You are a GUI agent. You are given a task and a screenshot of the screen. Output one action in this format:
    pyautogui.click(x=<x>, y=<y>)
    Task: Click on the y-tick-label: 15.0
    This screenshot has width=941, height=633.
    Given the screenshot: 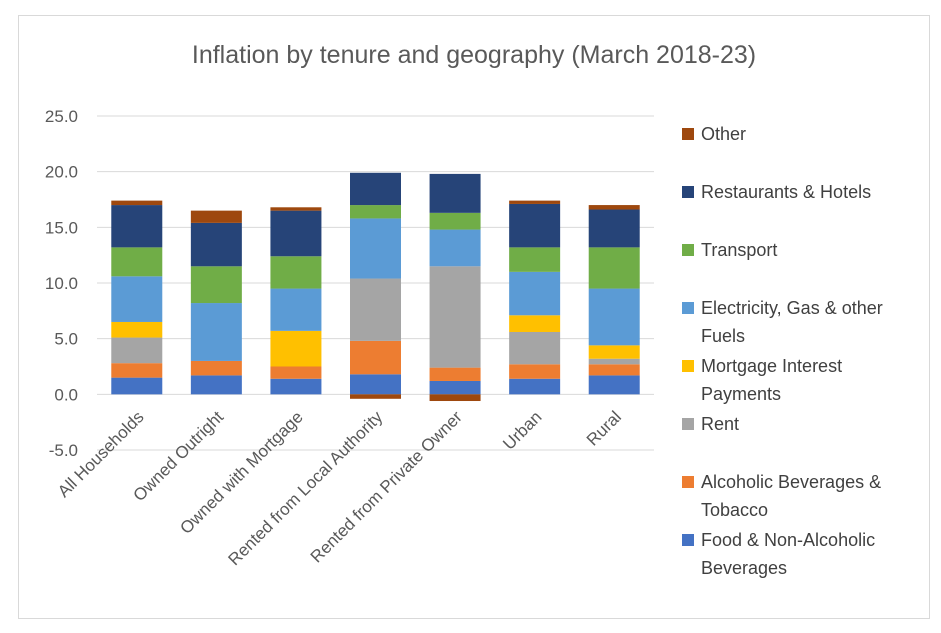 What is the action you would take?
    pyautogui.click(x=61, y=227)
    